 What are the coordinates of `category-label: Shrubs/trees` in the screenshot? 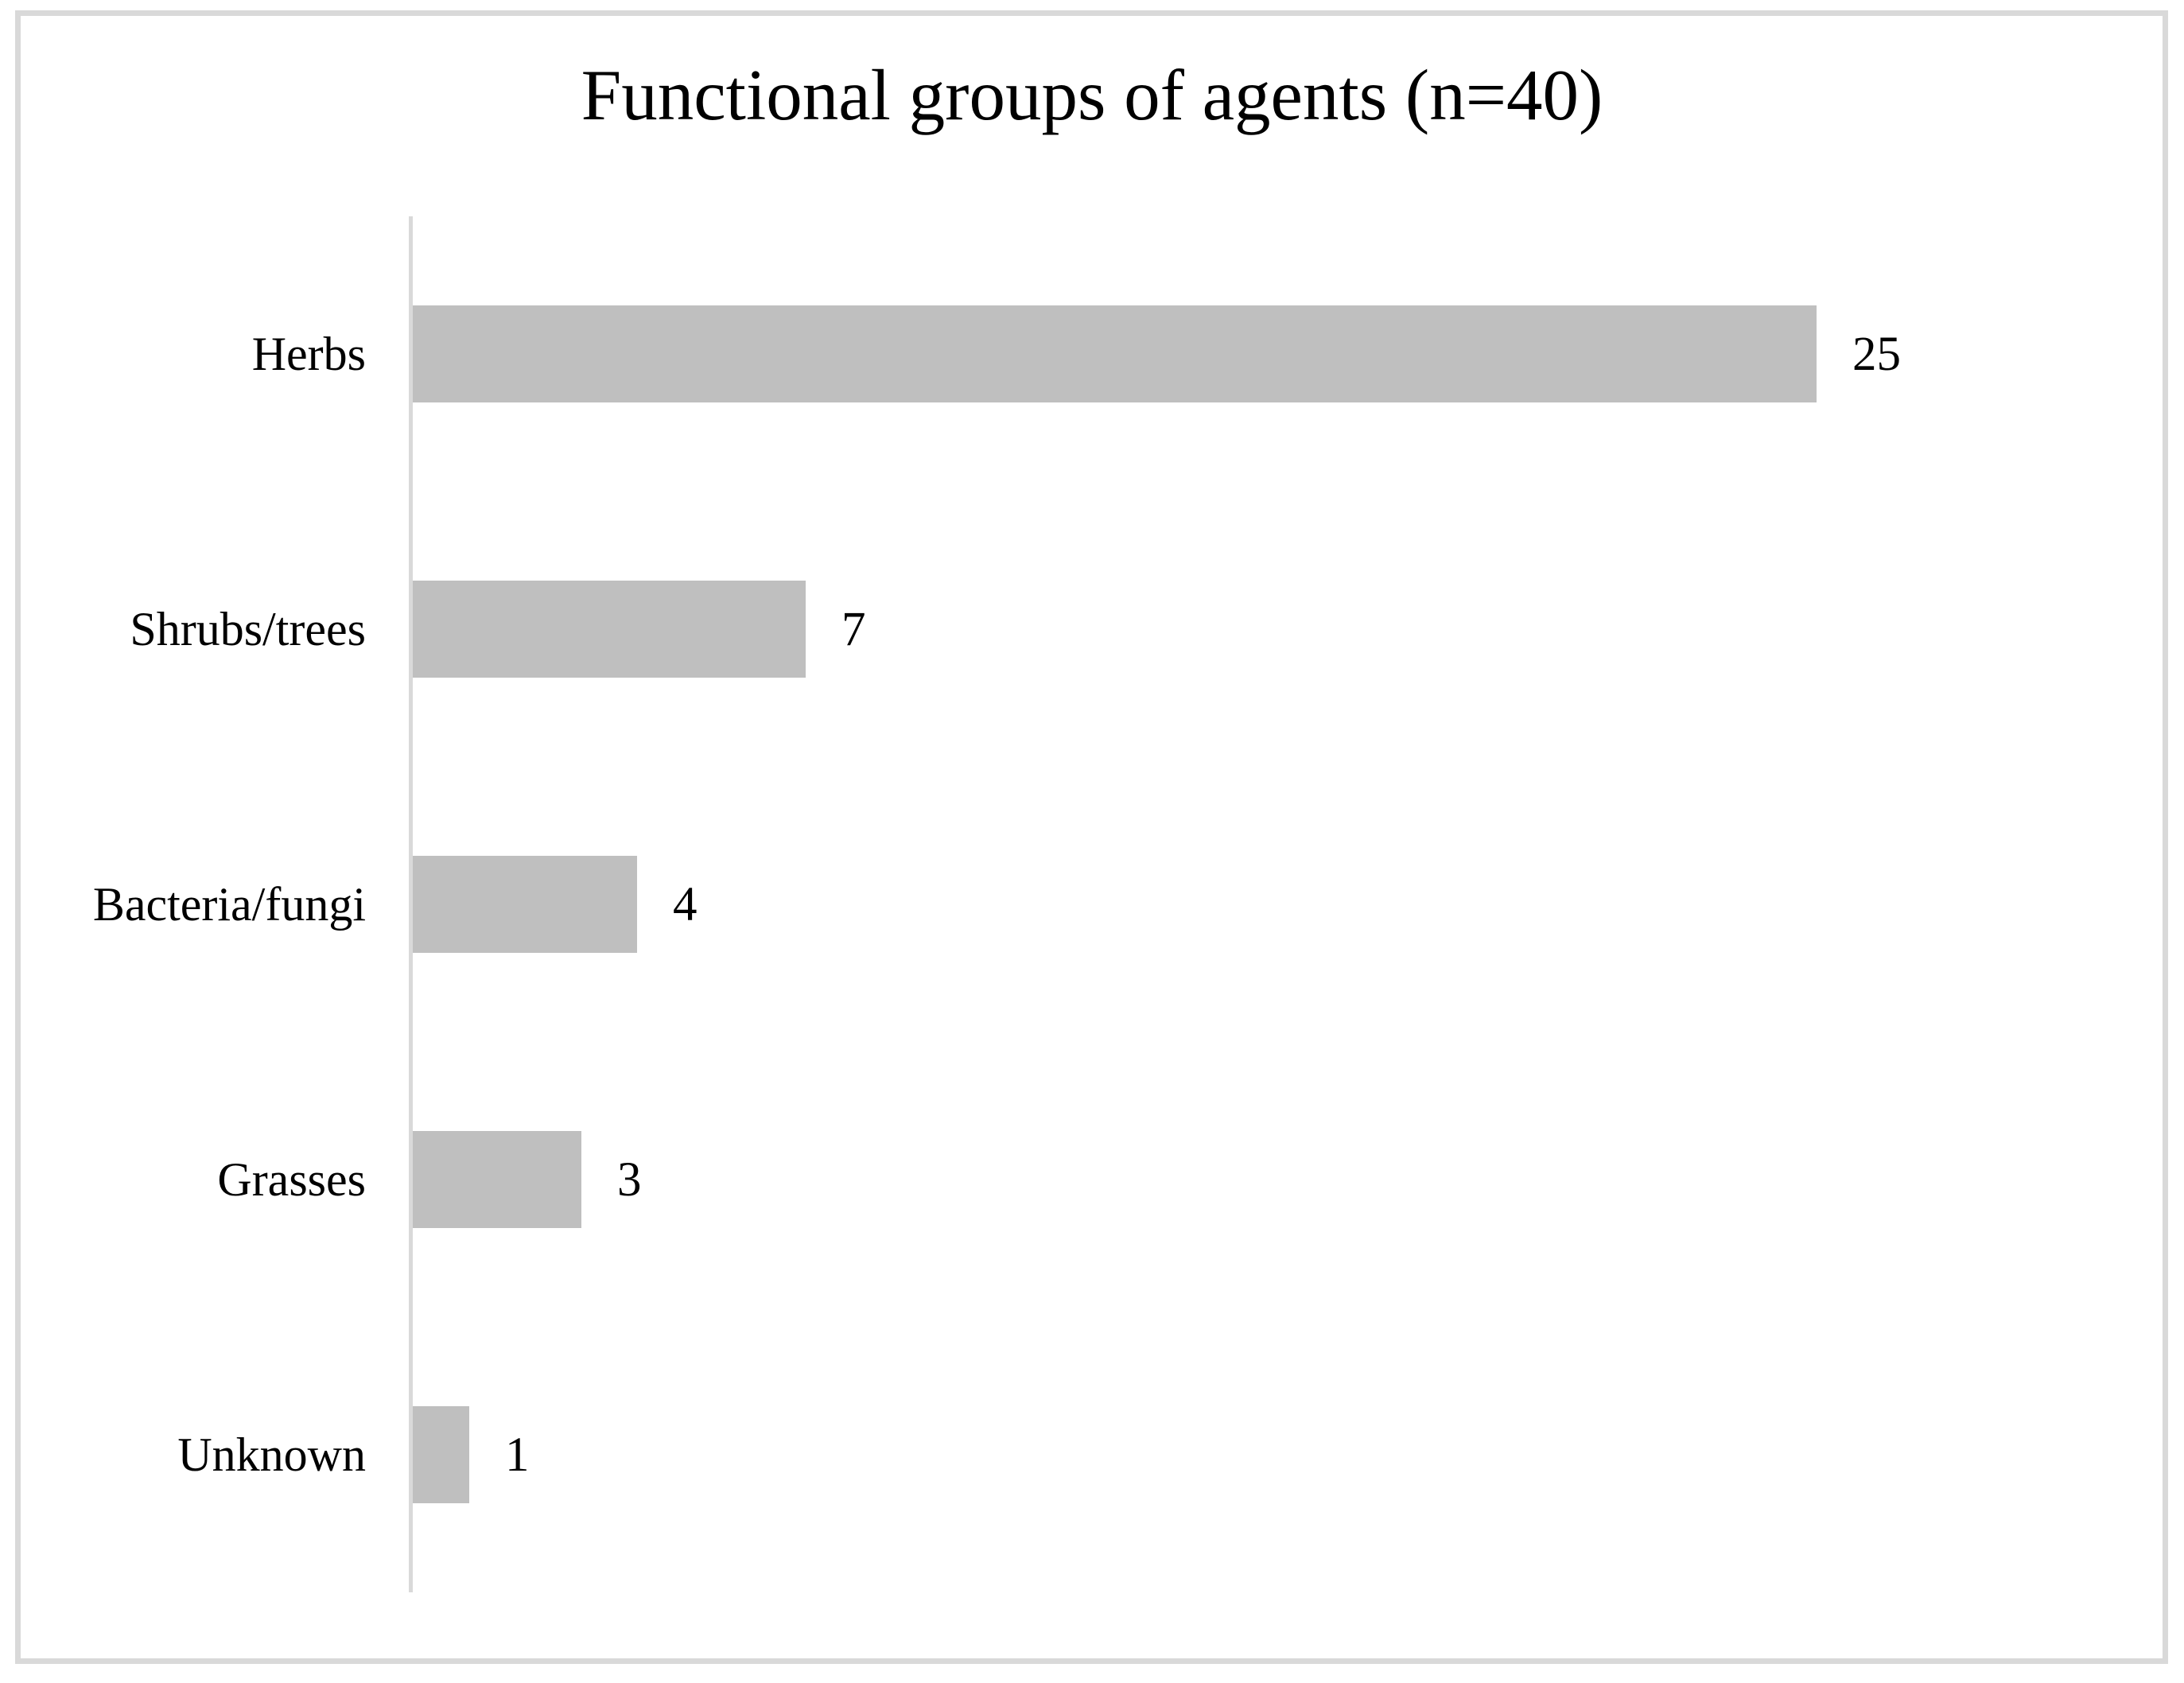 It's located at (248, 629).